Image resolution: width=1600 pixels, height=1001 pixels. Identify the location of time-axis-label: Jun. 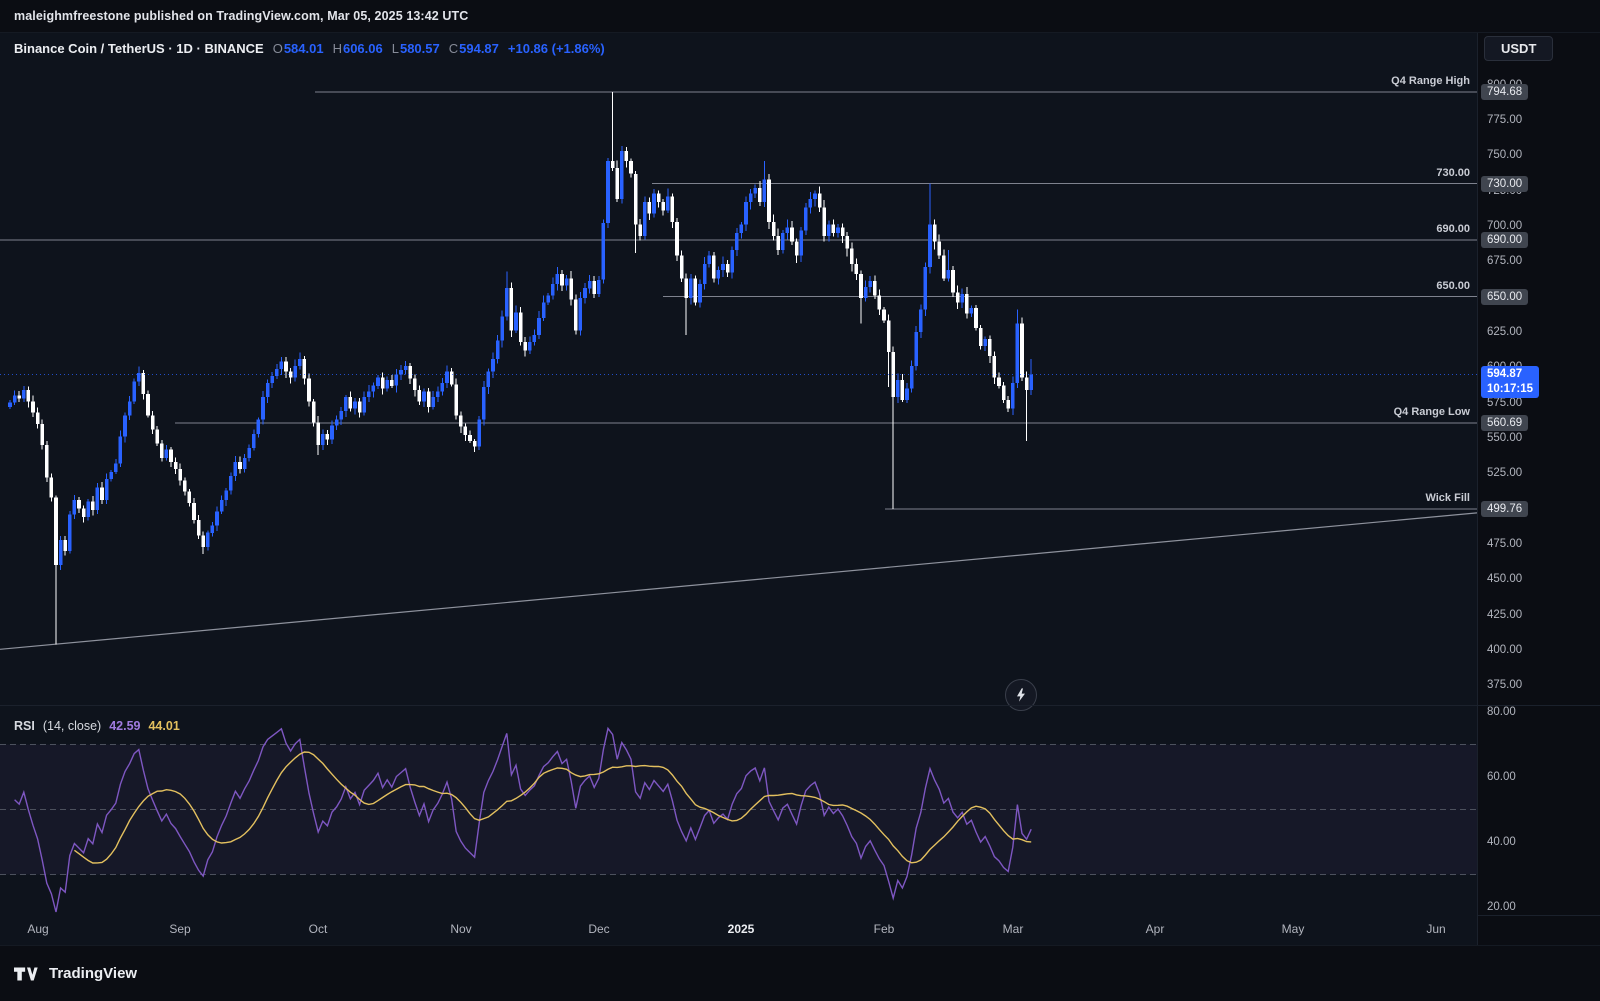
(1436, 929).